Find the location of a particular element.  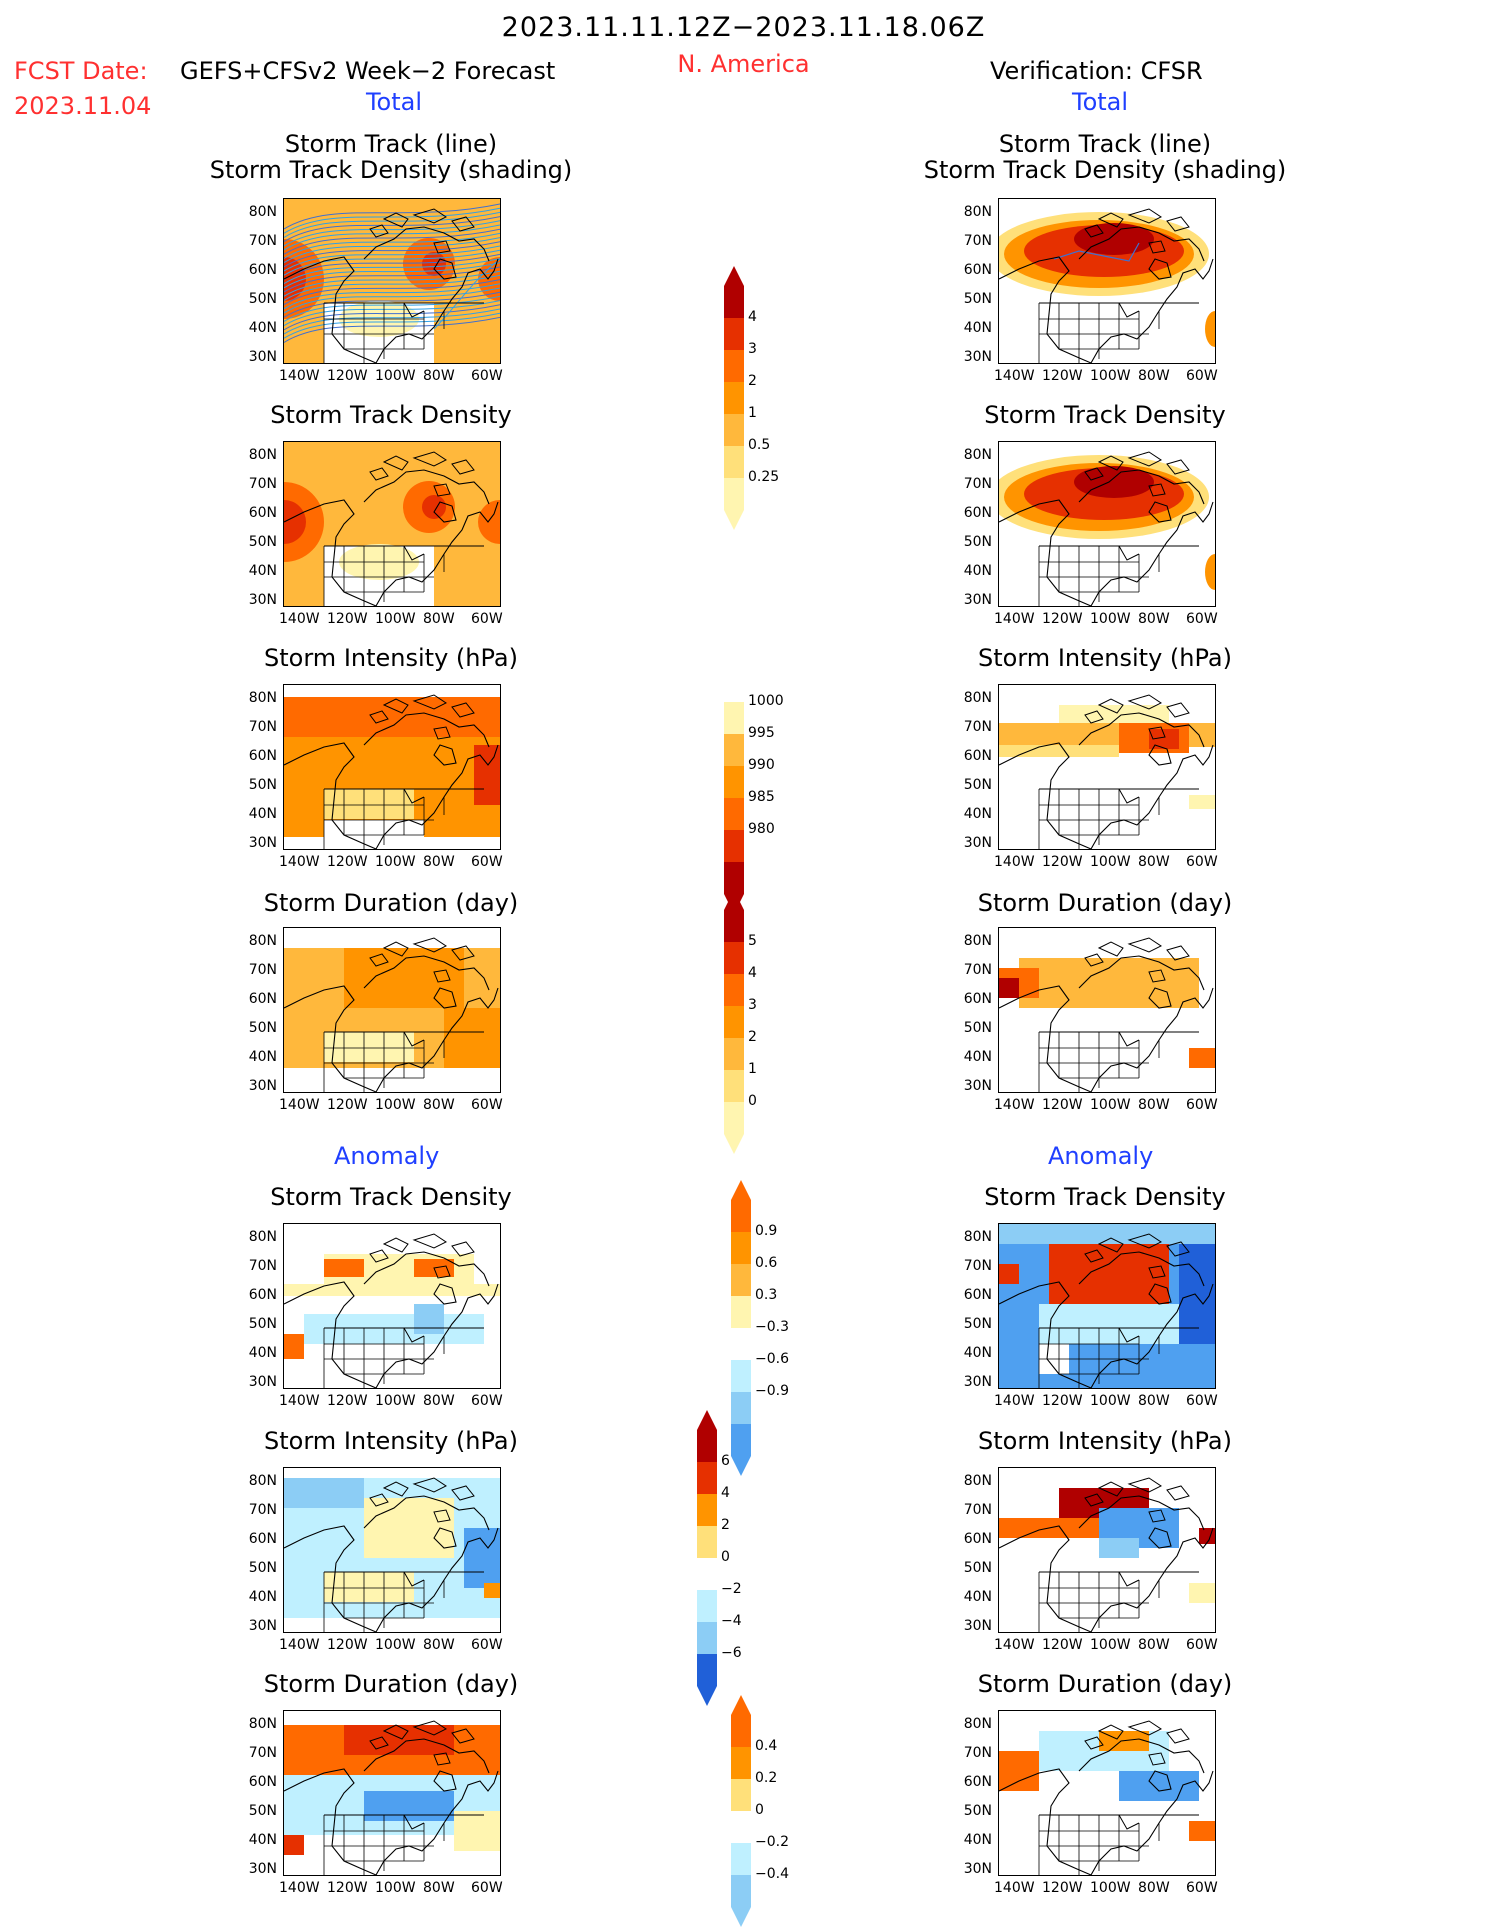

map-panel-adur-r is located at coordinates (1107, 1793).